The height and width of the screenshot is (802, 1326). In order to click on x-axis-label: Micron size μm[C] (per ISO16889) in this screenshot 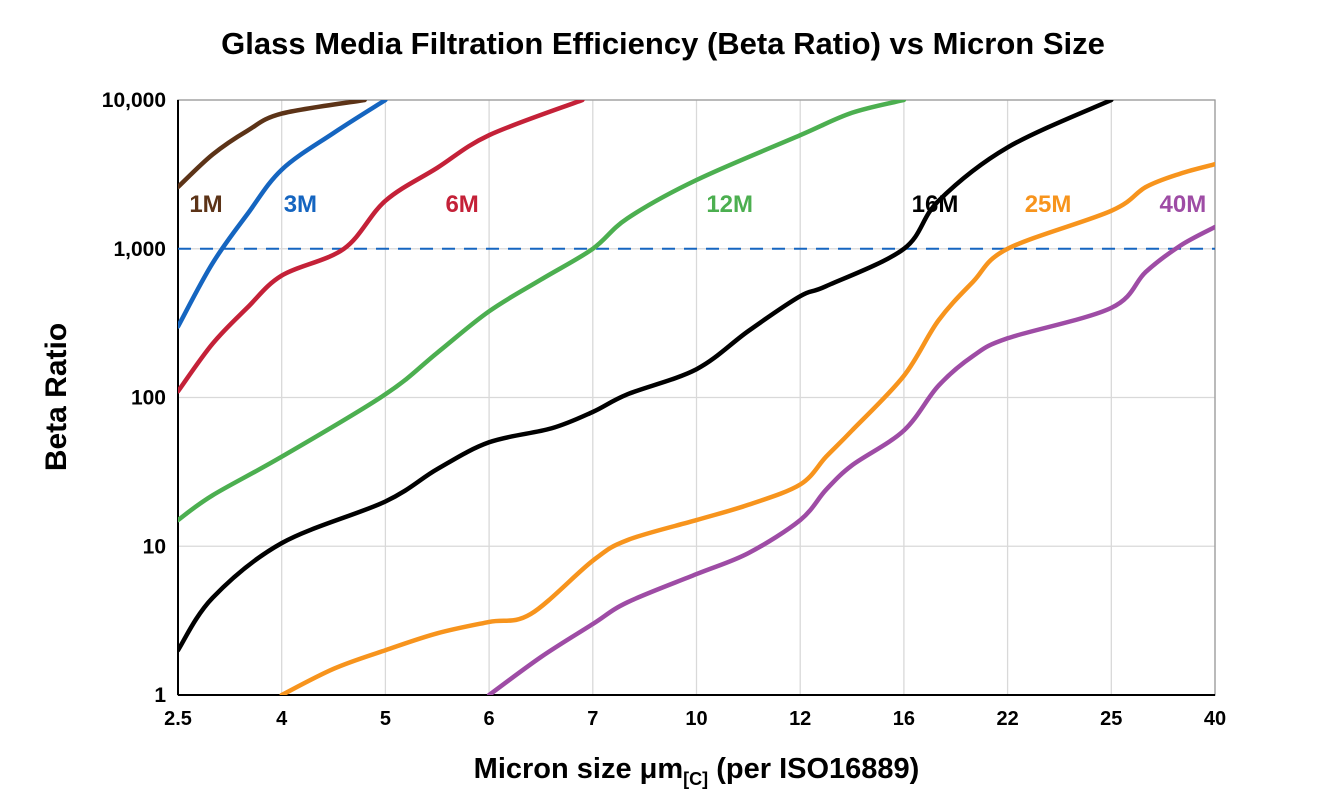, I will do `click(696, 771)`.